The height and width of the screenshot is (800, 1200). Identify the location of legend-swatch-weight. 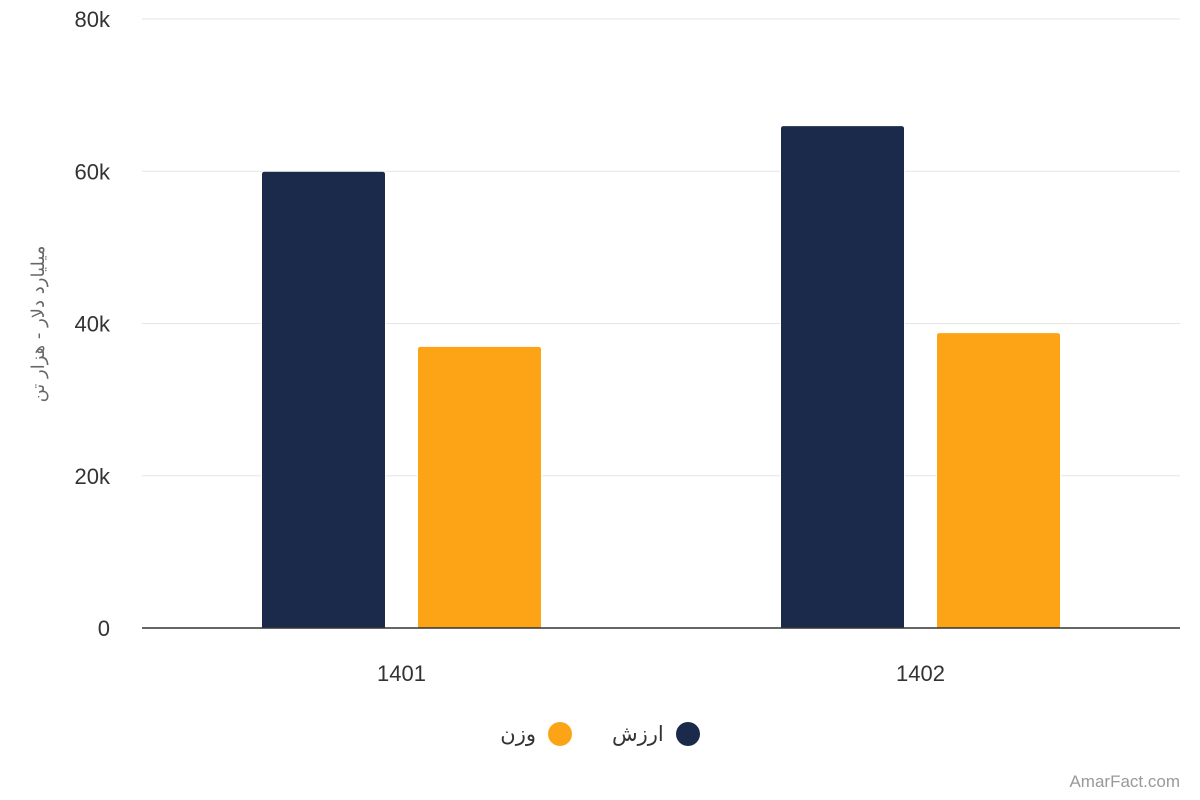
(559, 734).